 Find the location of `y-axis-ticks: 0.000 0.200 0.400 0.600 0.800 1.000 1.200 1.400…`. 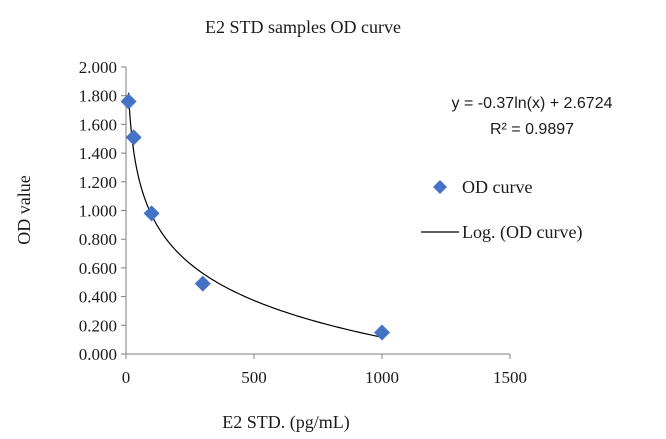

y-axis-ticks: 0.000 0.200 0.400 0.600 0.800 1.000 1.200 1.400… is located at coordinates (102, 211).